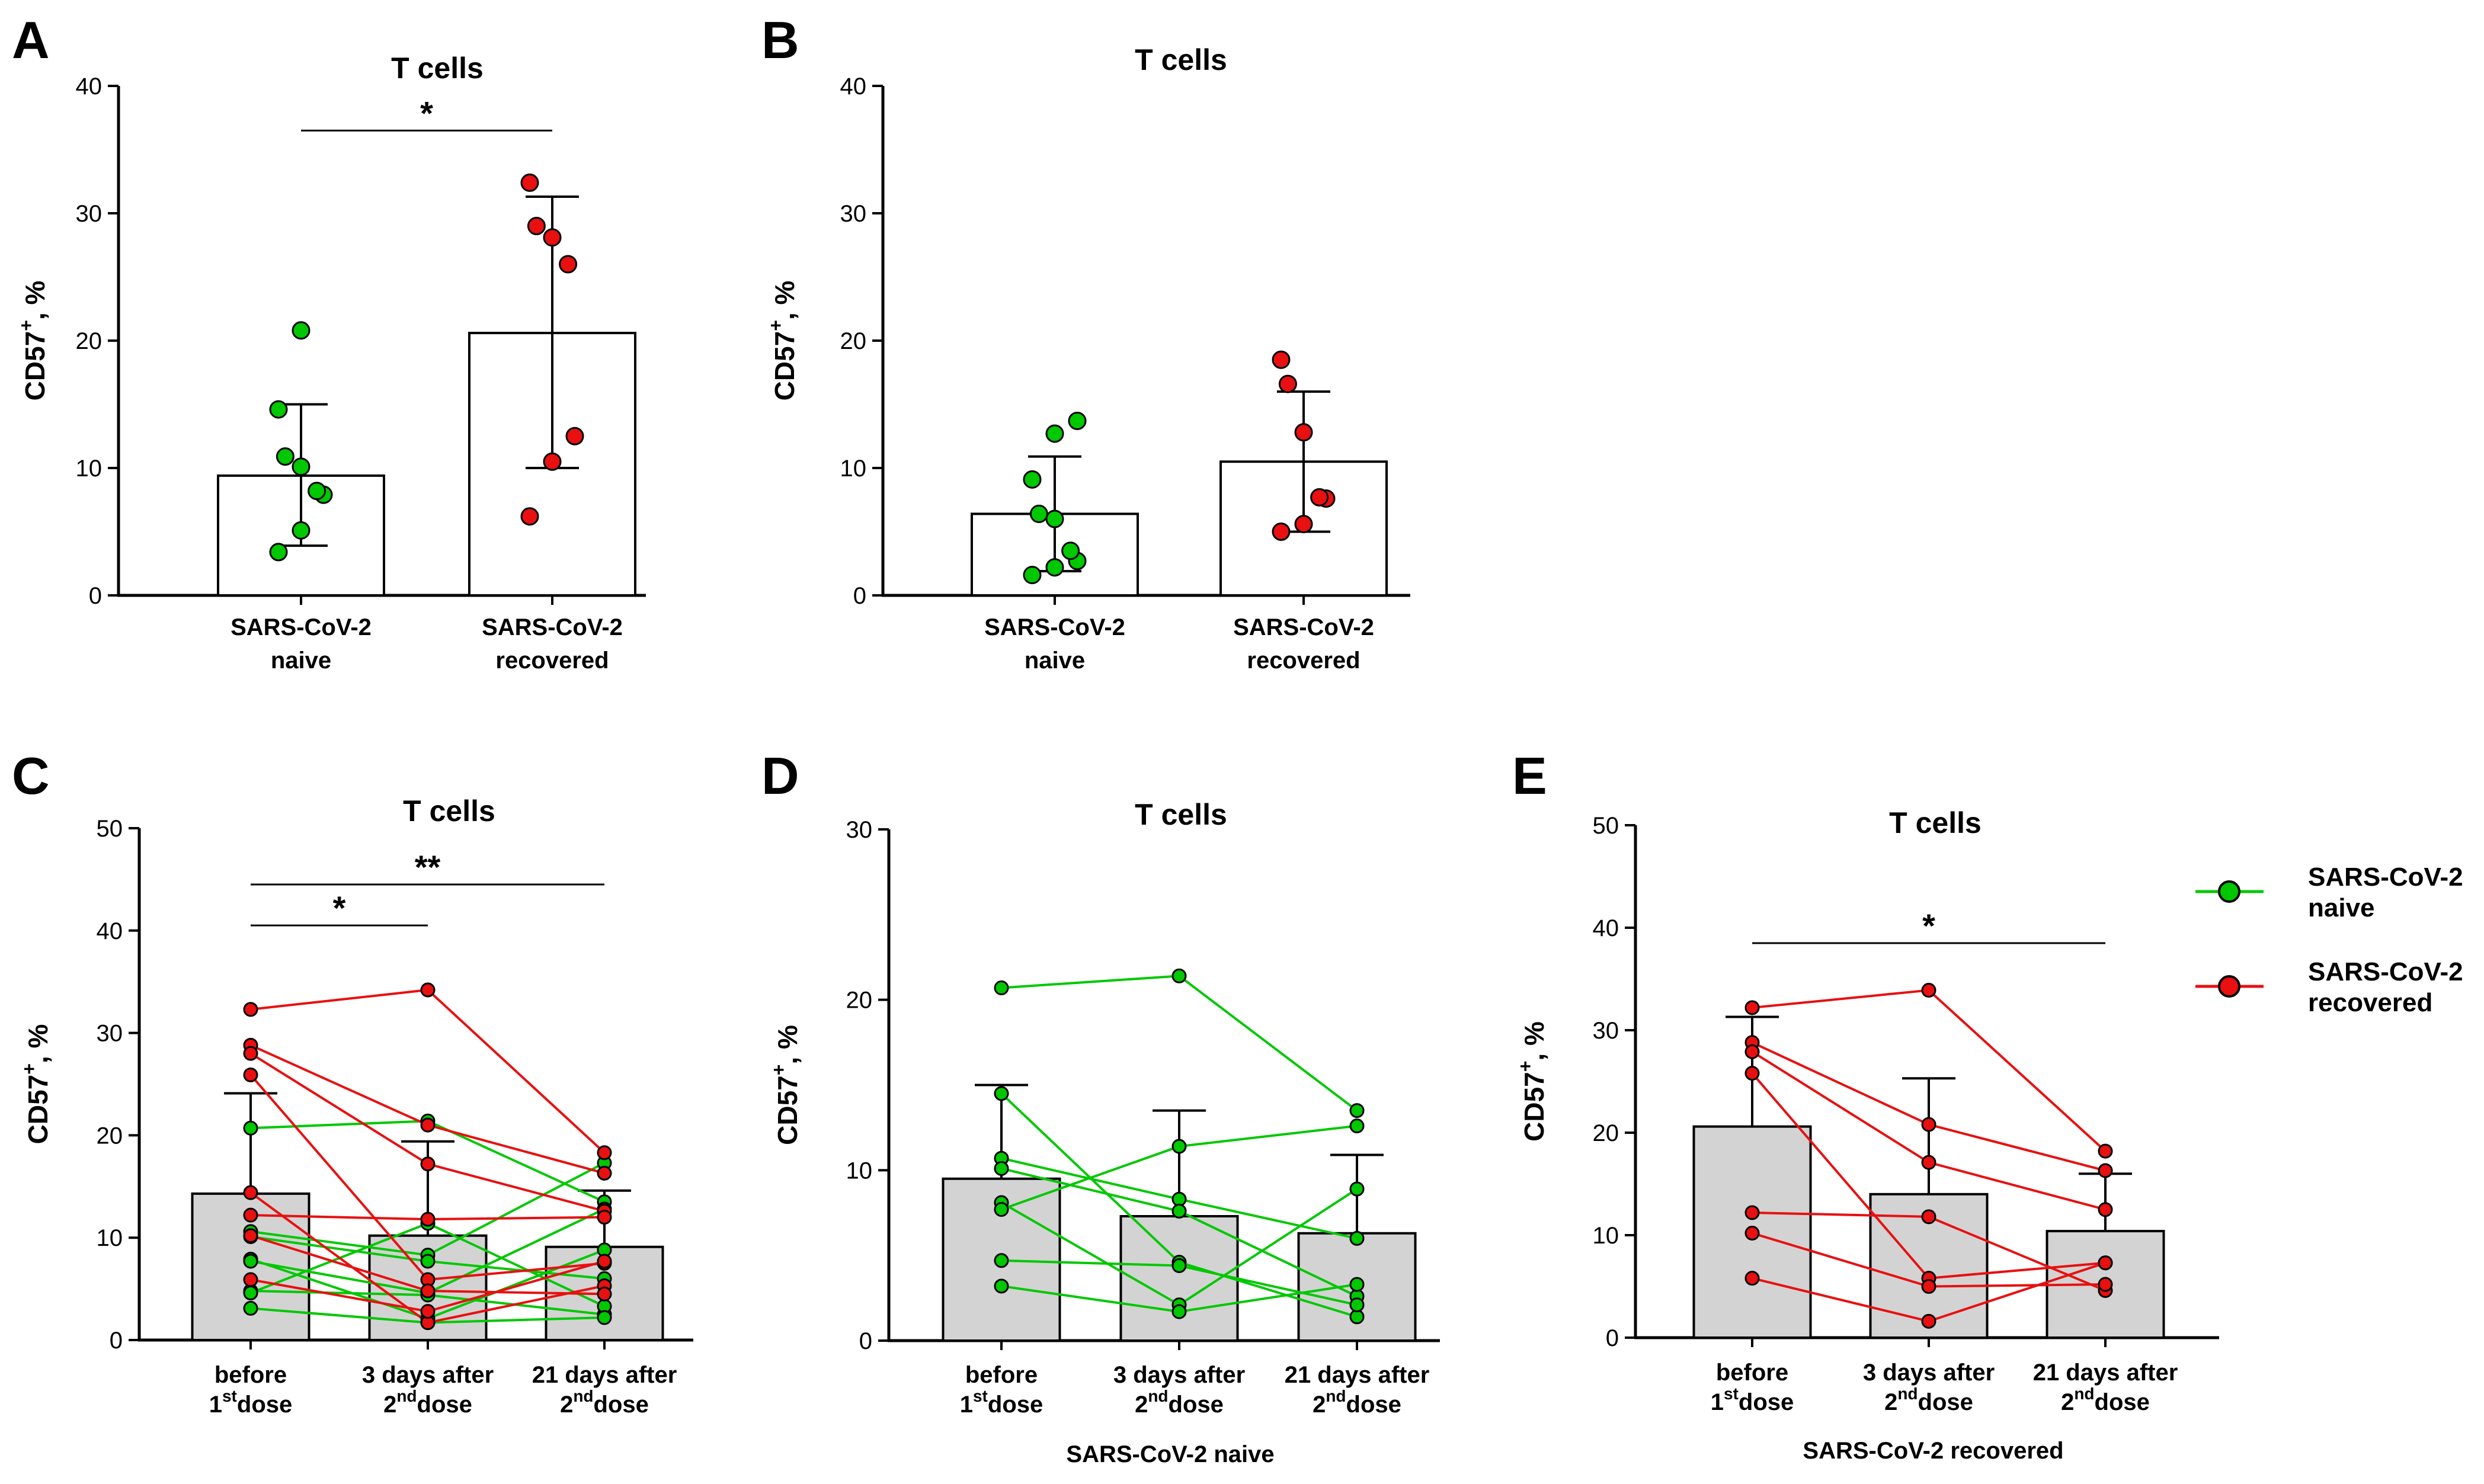 This screenshot has height=1484, width=2484. What do you see at coordinates (1928, 925) in the screenshot?
I see `significance-label: *` at bounding box center [1928, 925].